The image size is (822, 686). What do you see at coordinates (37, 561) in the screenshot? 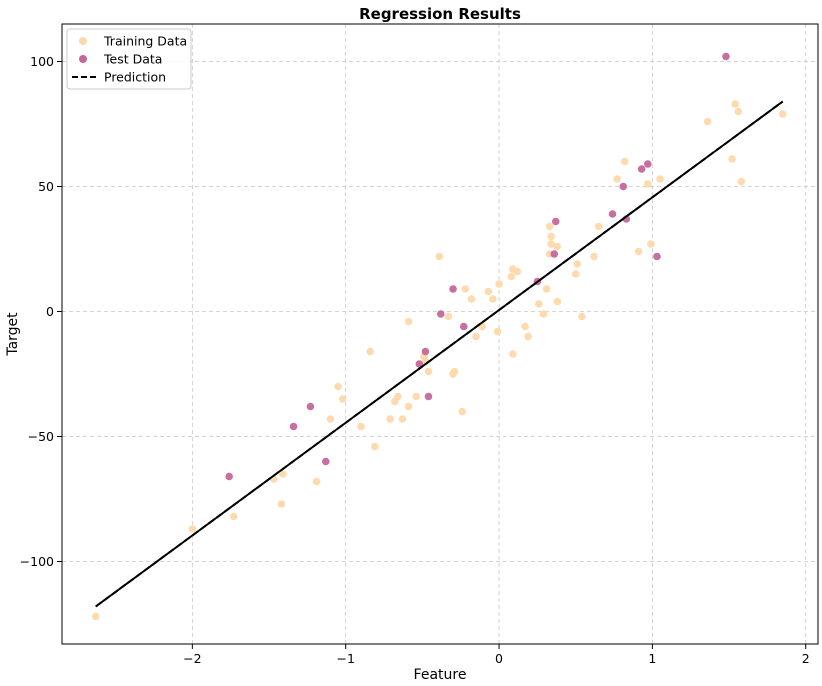
I see `y-tick-label: −100` at bounding box center [37, 561].